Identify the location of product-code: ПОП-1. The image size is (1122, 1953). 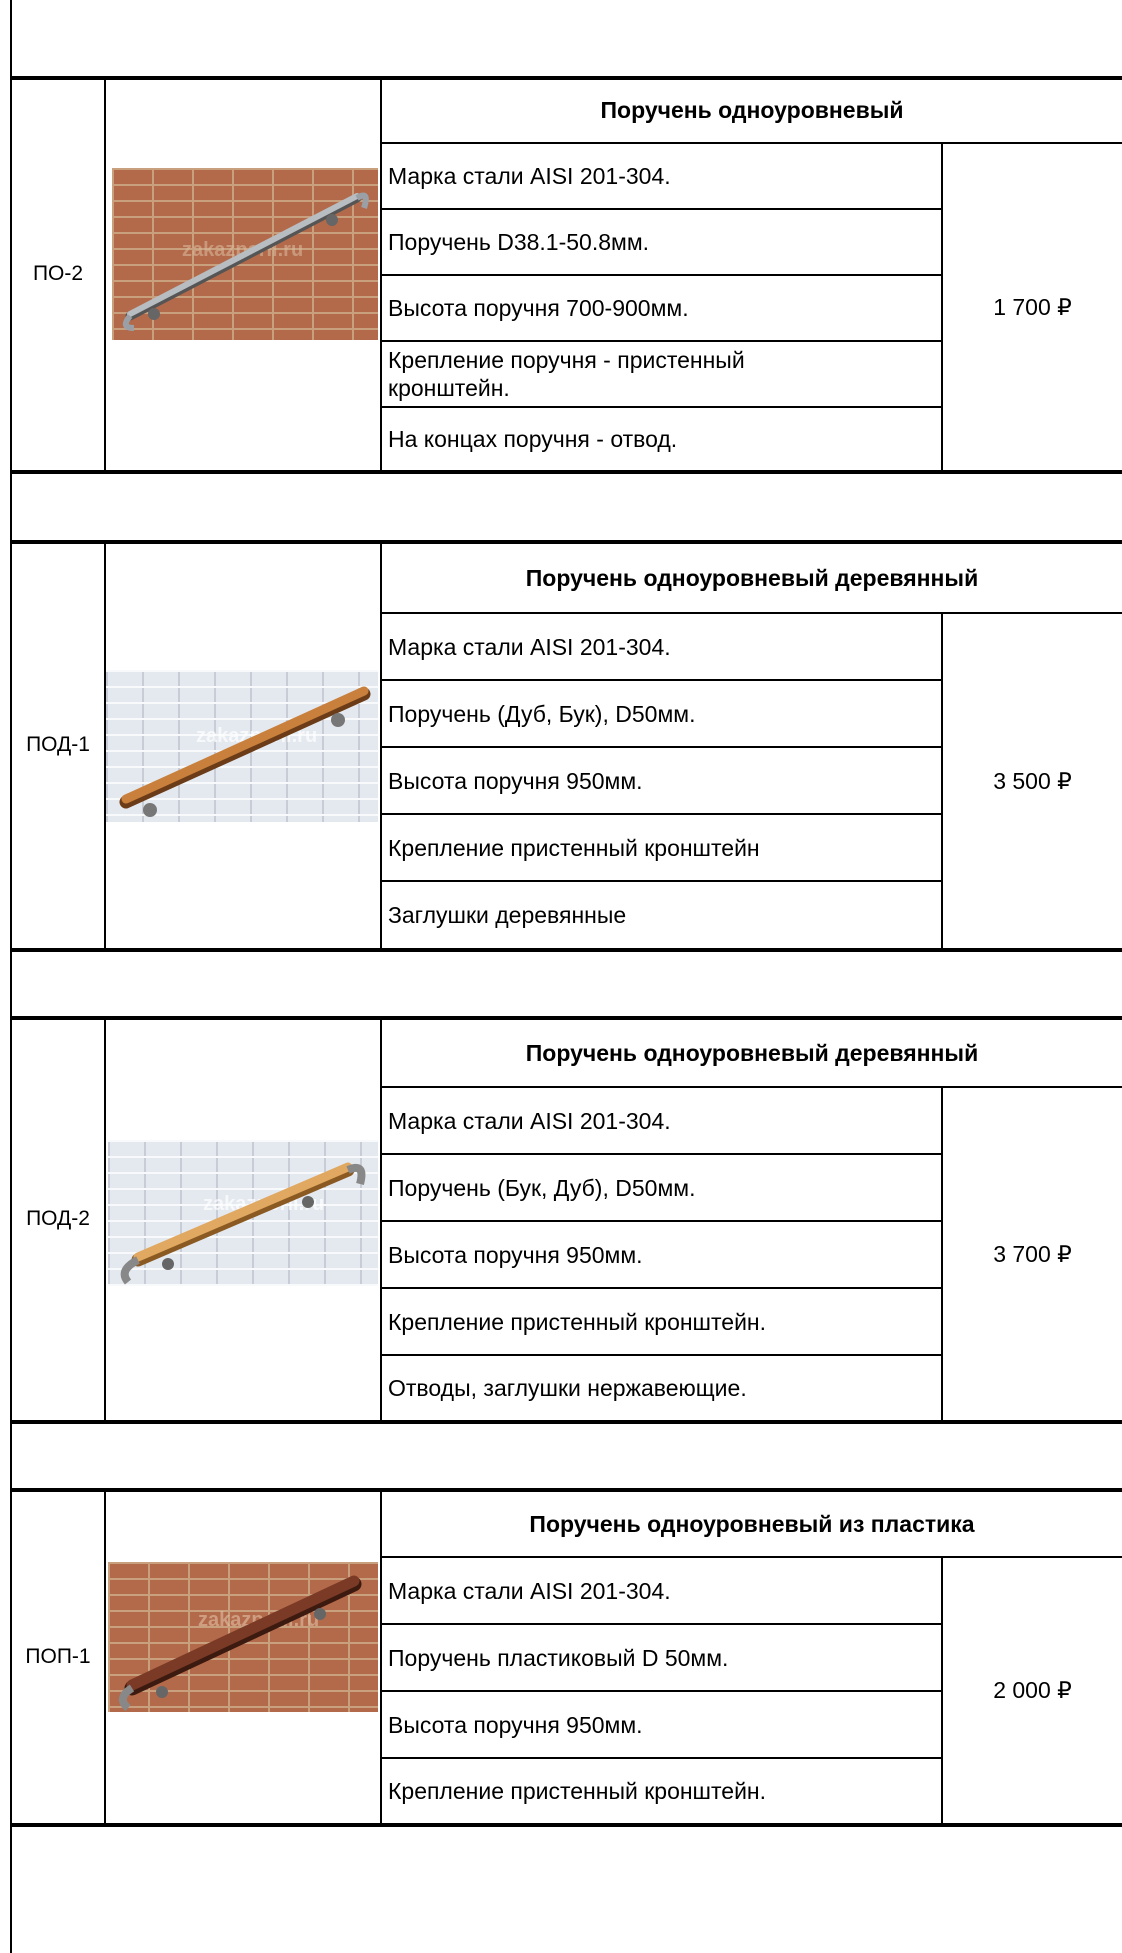
(58, 1656).